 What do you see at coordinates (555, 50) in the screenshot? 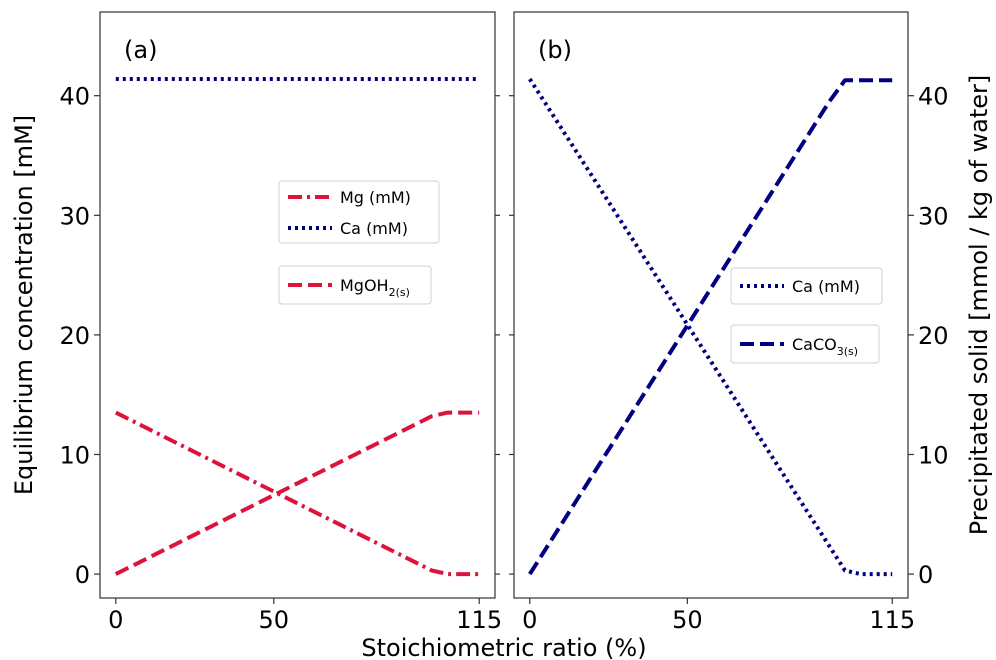
I see `panel-b-label: (b)` at bounding box center [555, 50].